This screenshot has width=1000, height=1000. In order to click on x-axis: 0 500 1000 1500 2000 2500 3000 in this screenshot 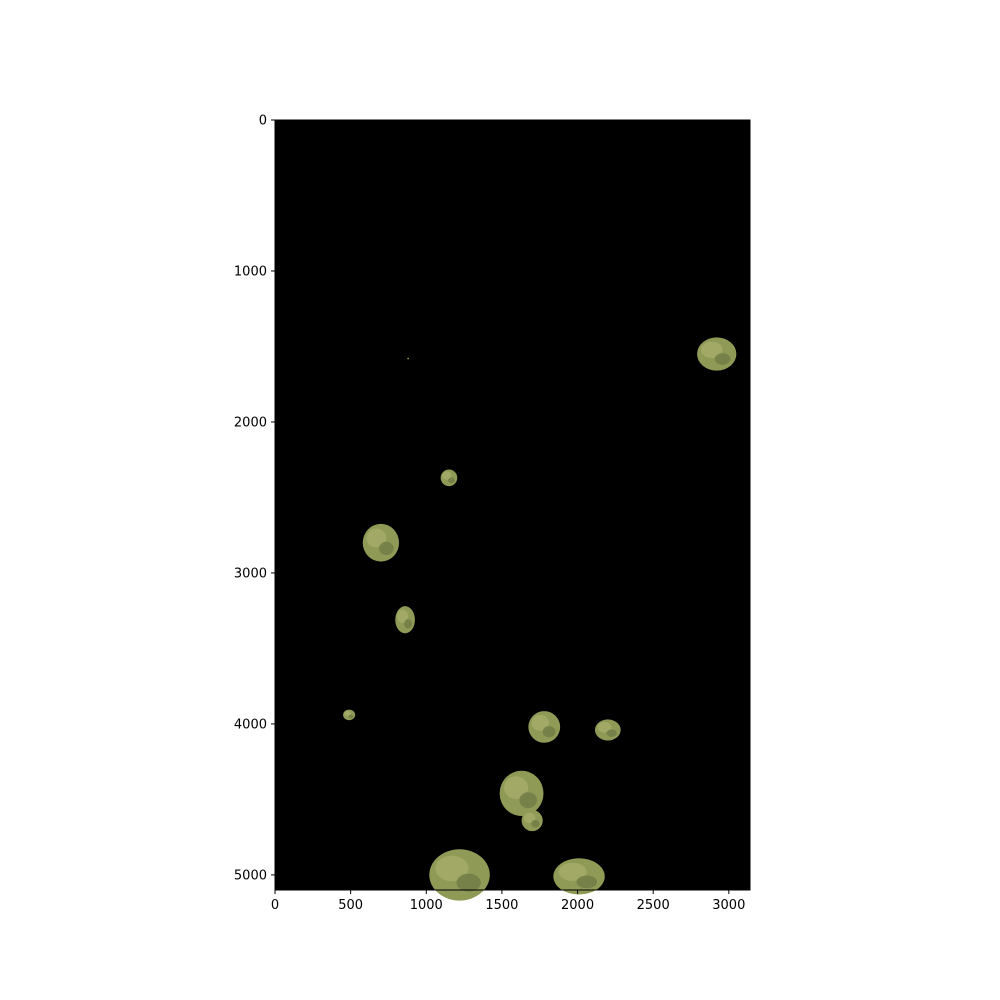, I will do `click(508, 901)`.